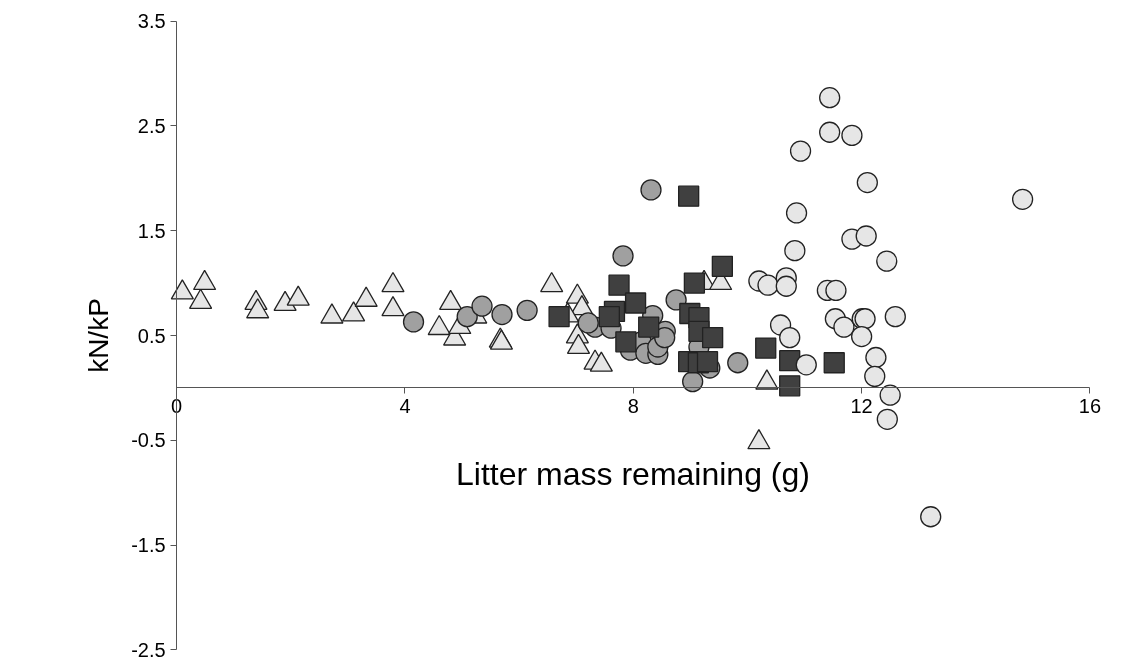 This screenshot has height=670, width=1131. I want to click on x-axis-title: Litter mass remaining (g), so click(633, 473).